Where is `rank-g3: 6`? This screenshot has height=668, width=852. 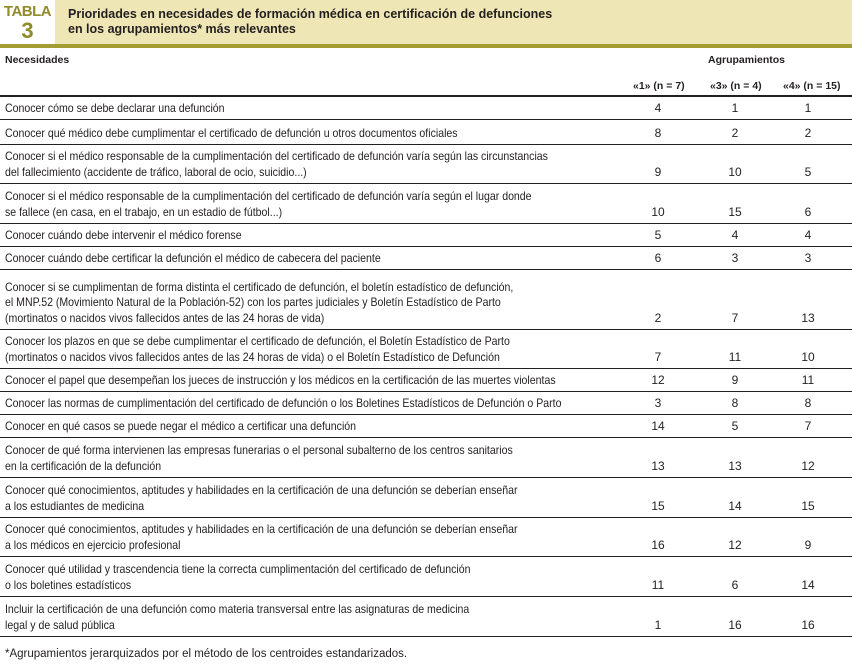
rank-g3: 6 is located at coordinates (735, 584).